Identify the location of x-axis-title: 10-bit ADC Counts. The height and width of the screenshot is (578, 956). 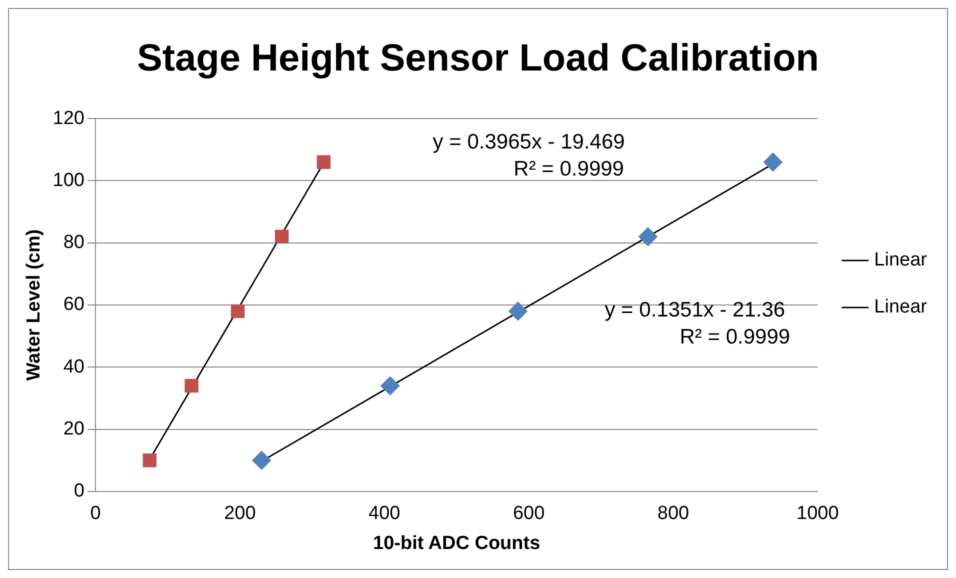
(456, 543).